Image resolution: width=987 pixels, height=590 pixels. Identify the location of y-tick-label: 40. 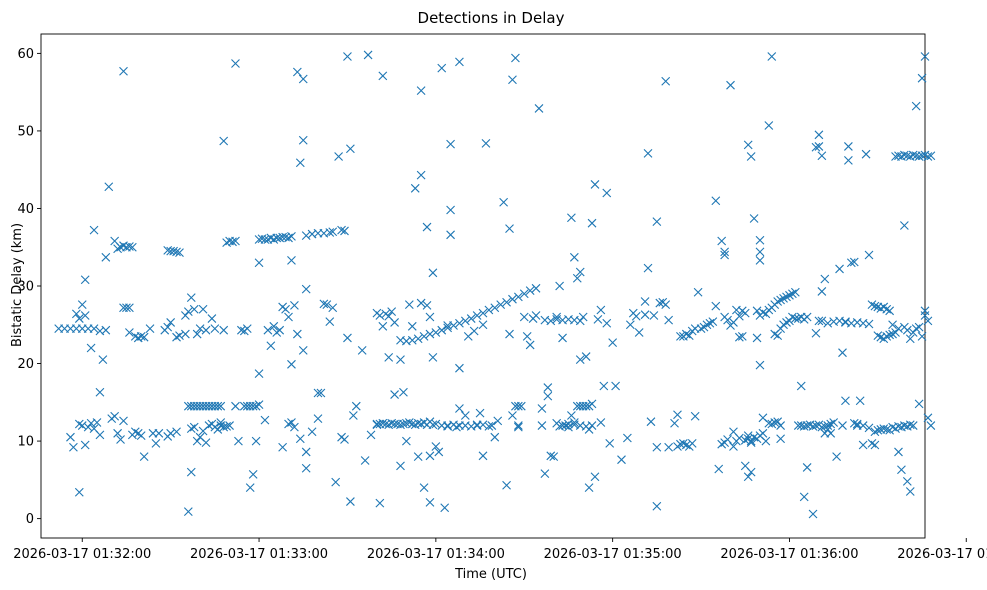
(25, 209).